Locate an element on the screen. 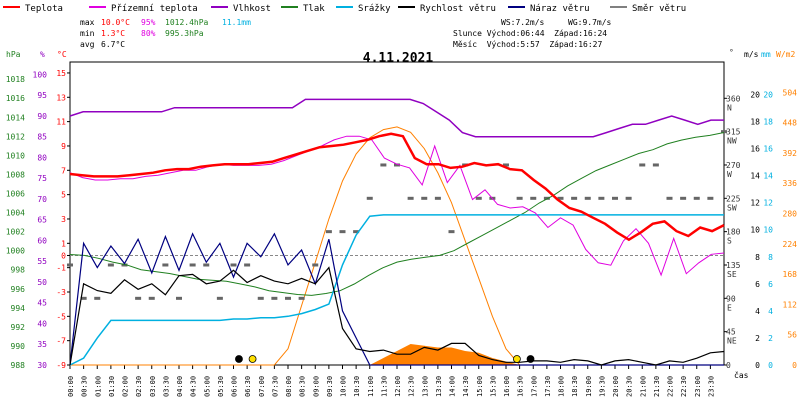 The image size is (800, 400). rain-tick-label: 2 is located at coordinates (770, 338).